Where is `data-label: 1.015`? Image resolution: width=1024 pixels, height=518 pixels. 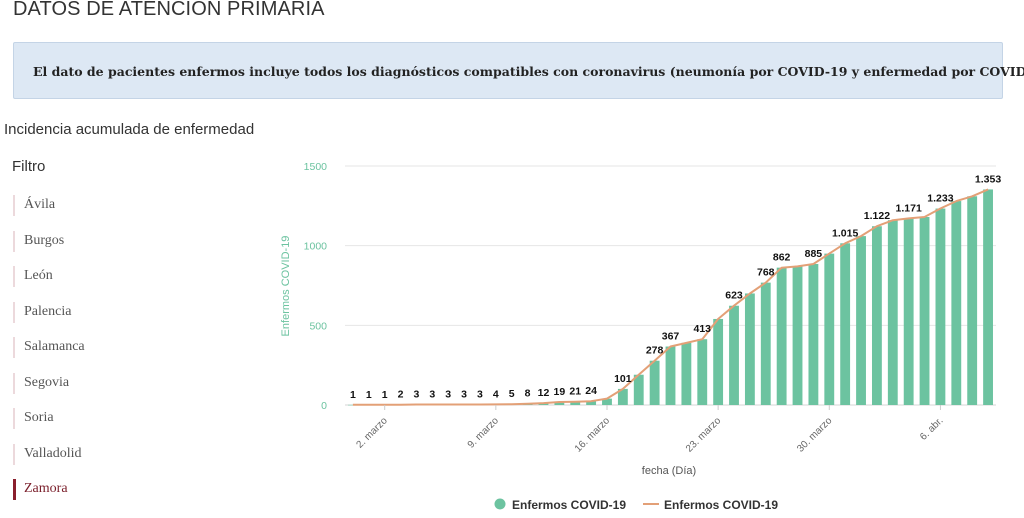 data-label: 1.015 is located at coordinates (845, 233).